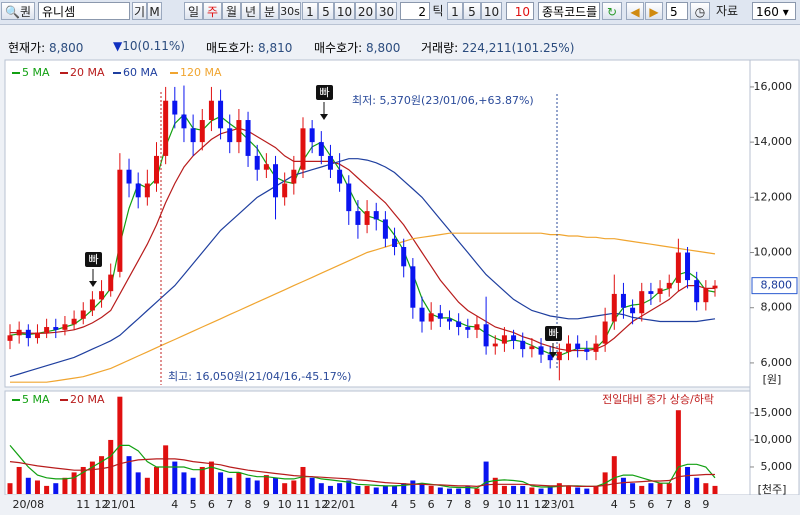 This screenshot has height=515, width=800. I want to click on tick-button: 1, so click(455, 11).